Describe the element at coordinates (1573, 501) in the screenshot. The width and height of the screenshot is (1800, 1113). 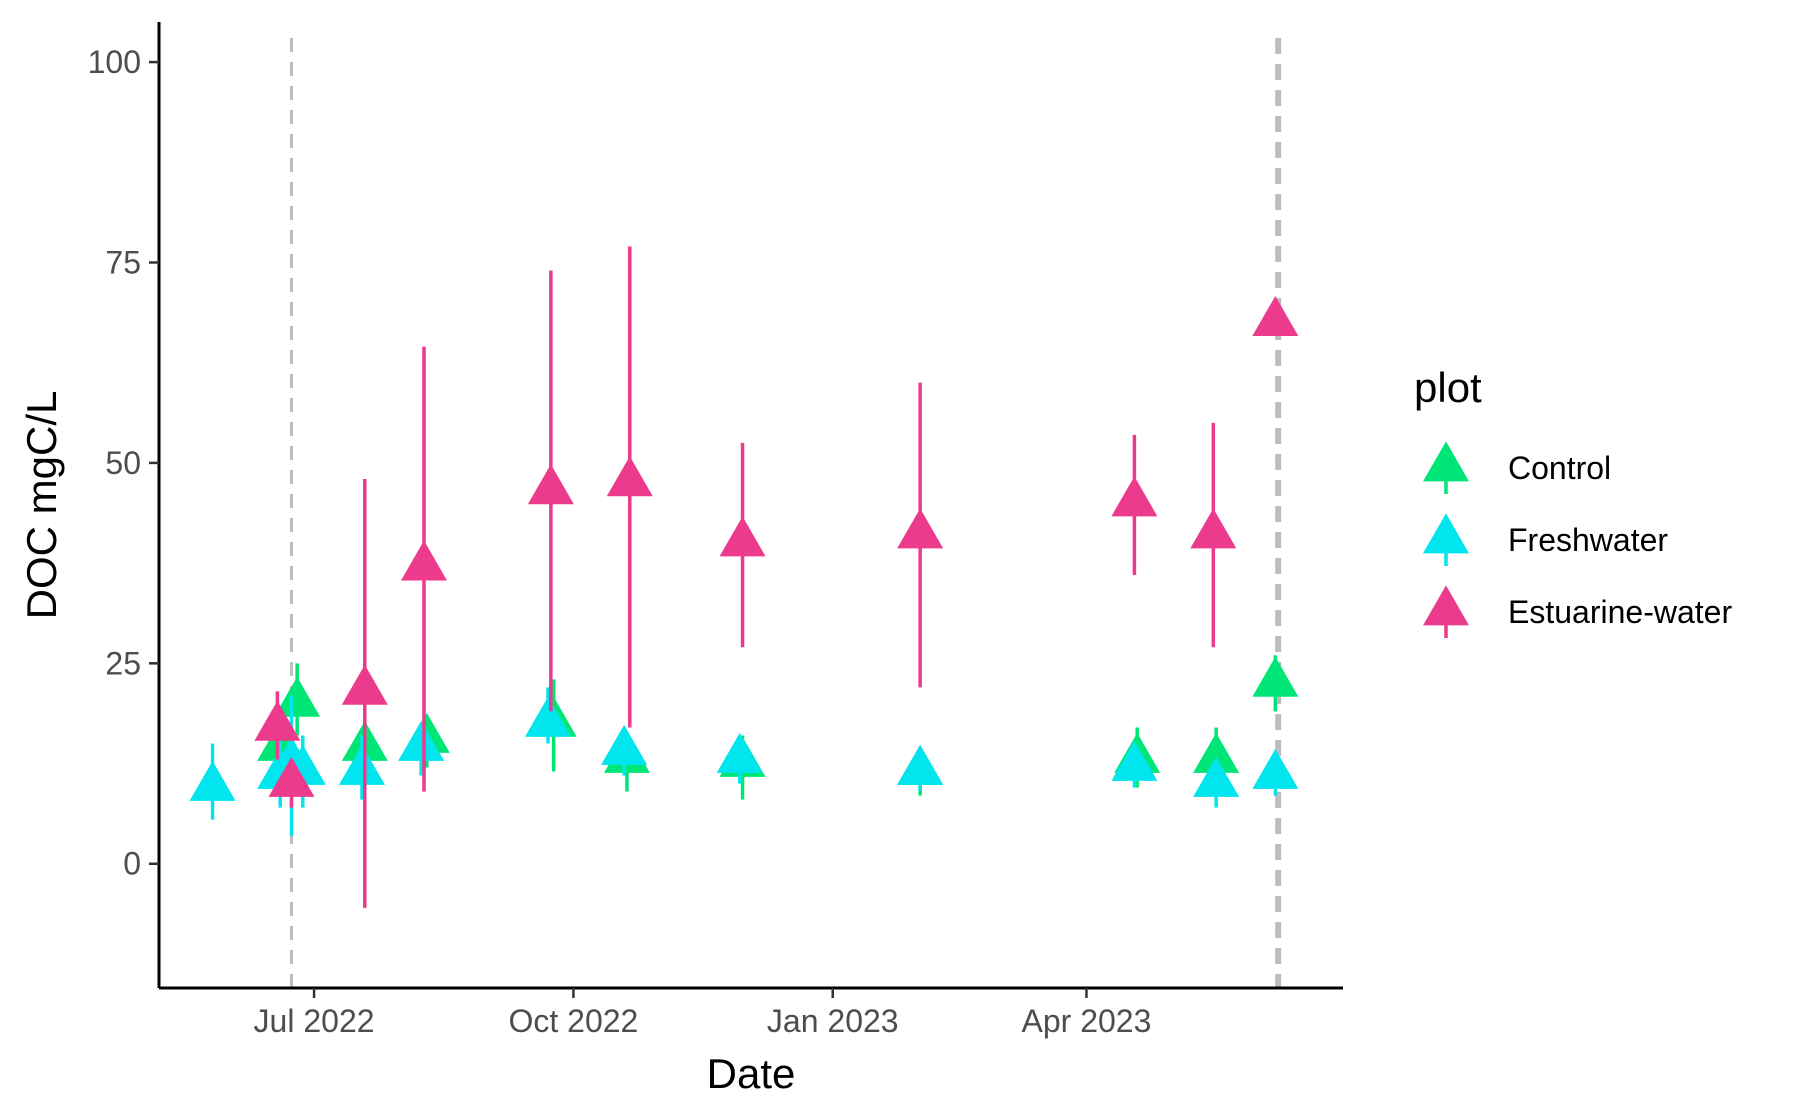
I see `legend: plot Control Freshwater Estuarine-water` at that location.